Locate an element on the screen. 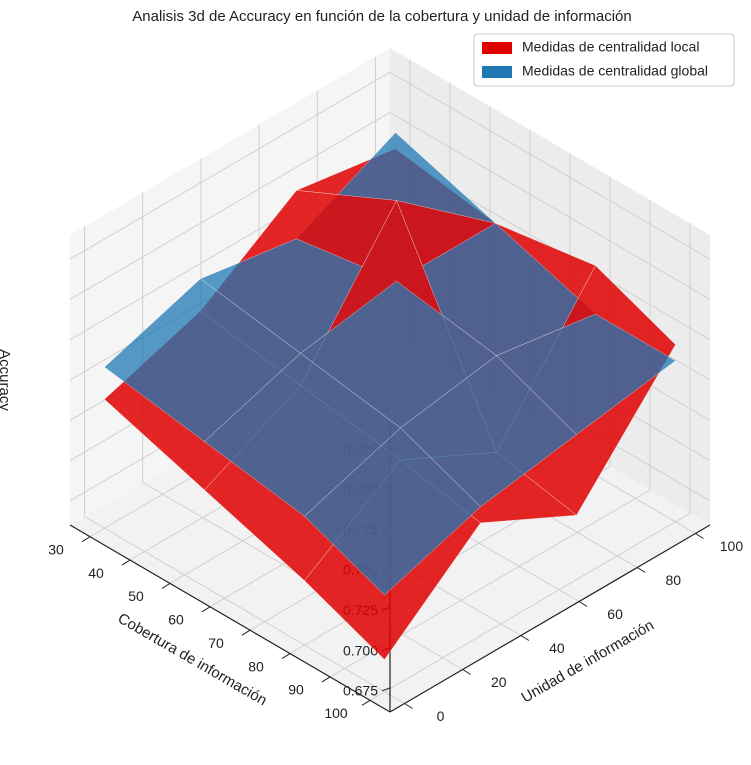 This screenshot has height=765, width=751. y-tick-label: 50 is located at coordinates (136, 596).